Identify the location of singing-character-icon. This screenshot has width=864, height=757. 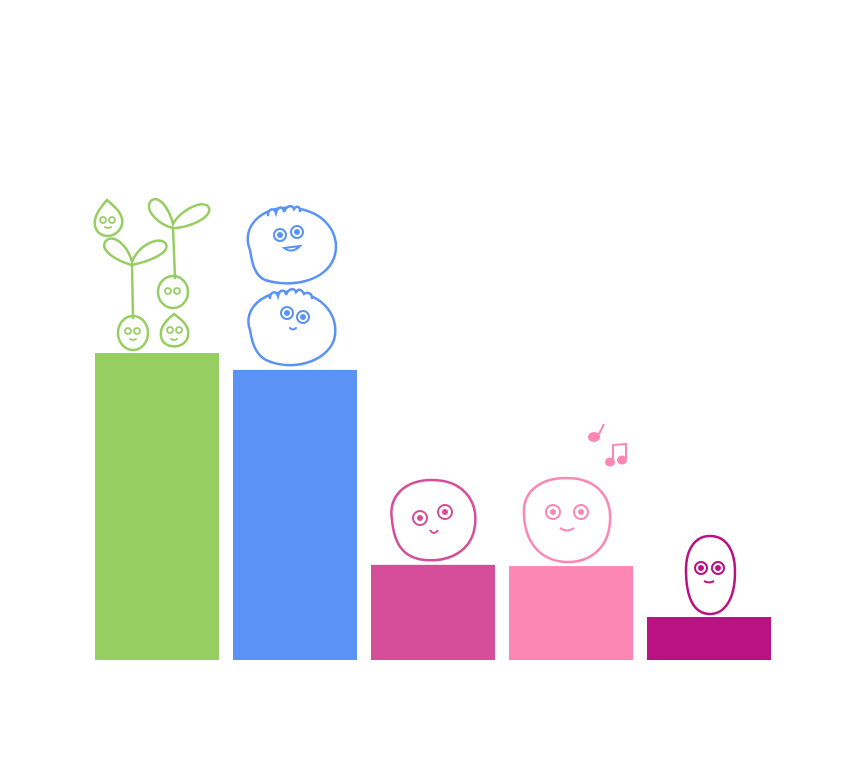
(567, 520).